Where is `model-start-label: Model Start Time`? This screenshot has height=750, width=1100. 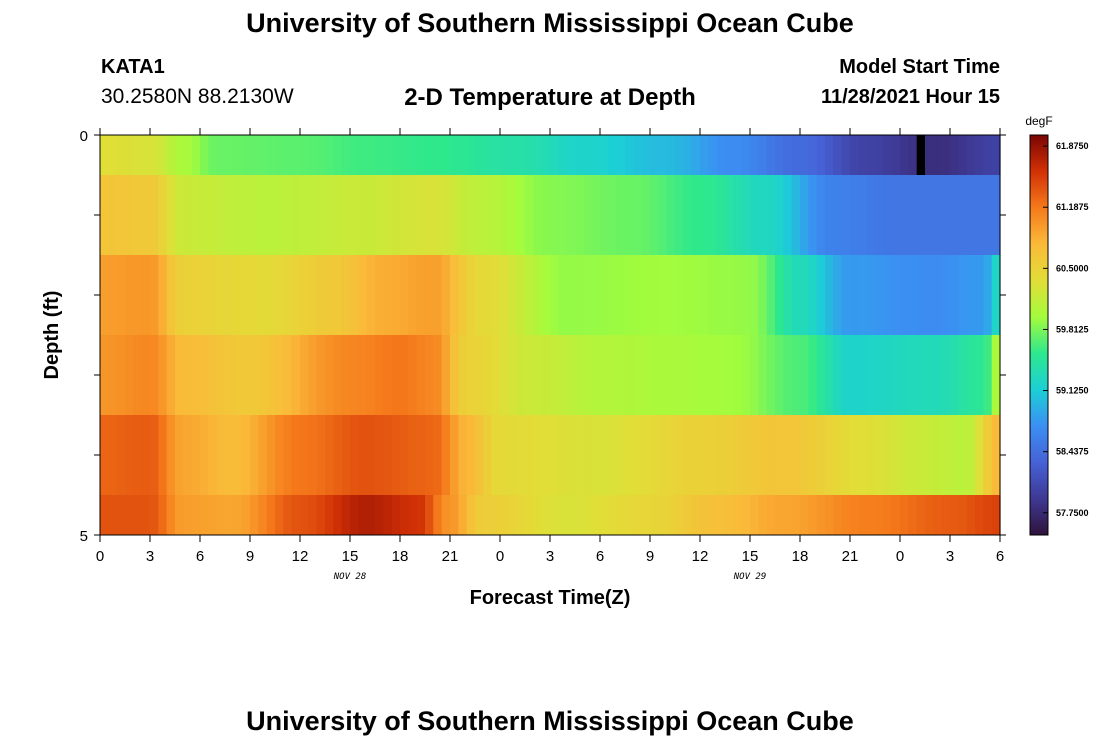 model-start-label: Model Start Time is located at coordinates (919, 67).